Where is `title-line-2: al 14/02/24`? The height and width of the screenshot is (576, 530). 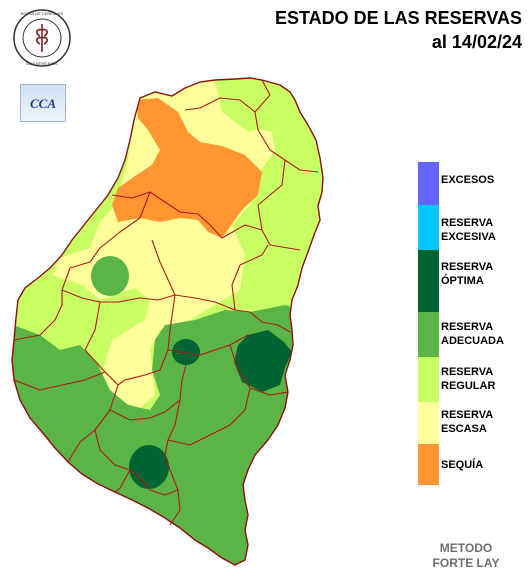 title-line-2: al 14/02/24 is located at coordinates (476, 42).